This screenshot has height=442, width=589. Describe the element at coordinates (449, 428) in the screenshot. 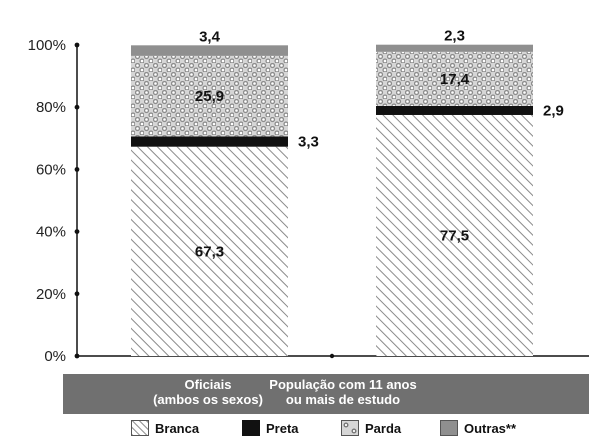

I see `legend-swatch-outras` at that location.